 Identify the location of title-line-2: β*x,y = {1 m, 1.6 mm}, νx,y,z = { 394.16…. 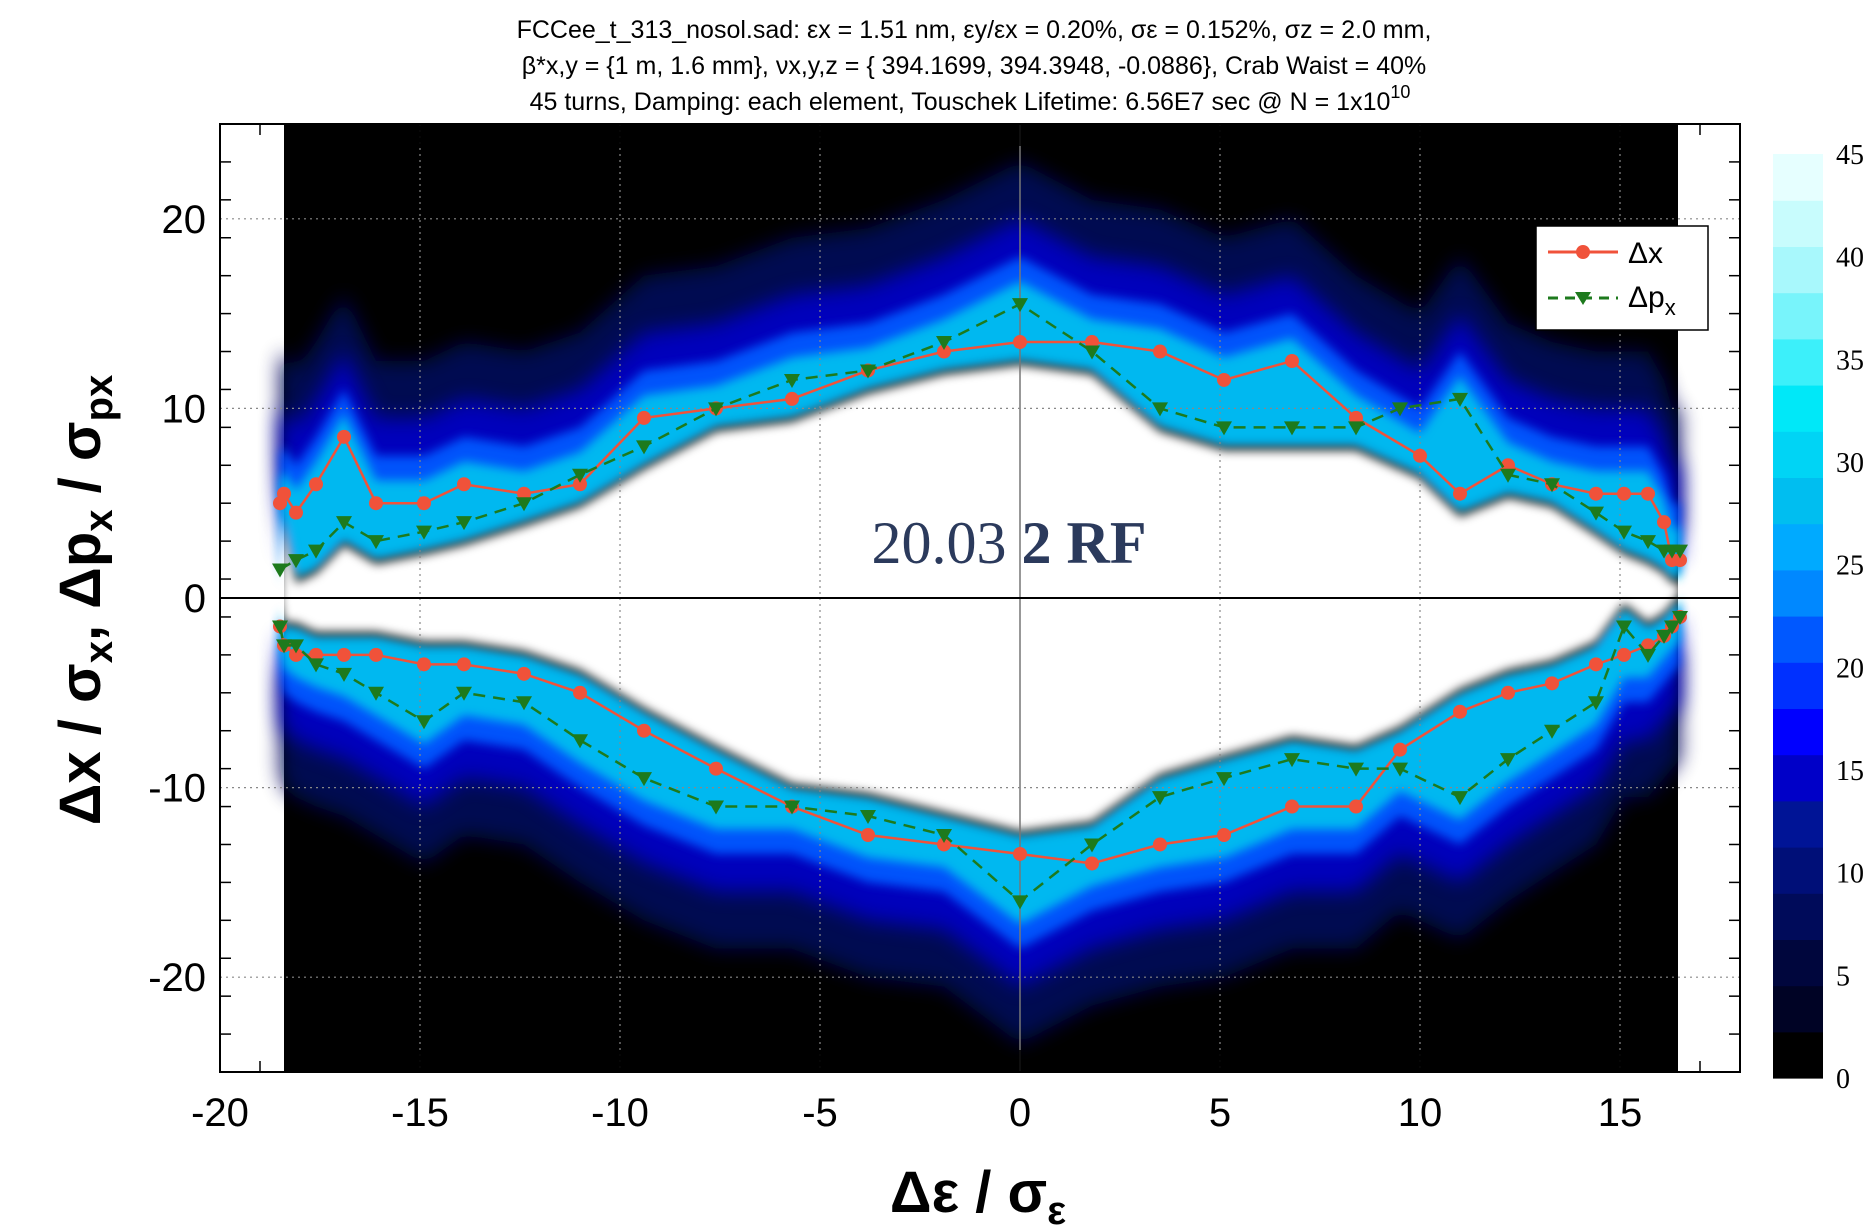
(974, 66).